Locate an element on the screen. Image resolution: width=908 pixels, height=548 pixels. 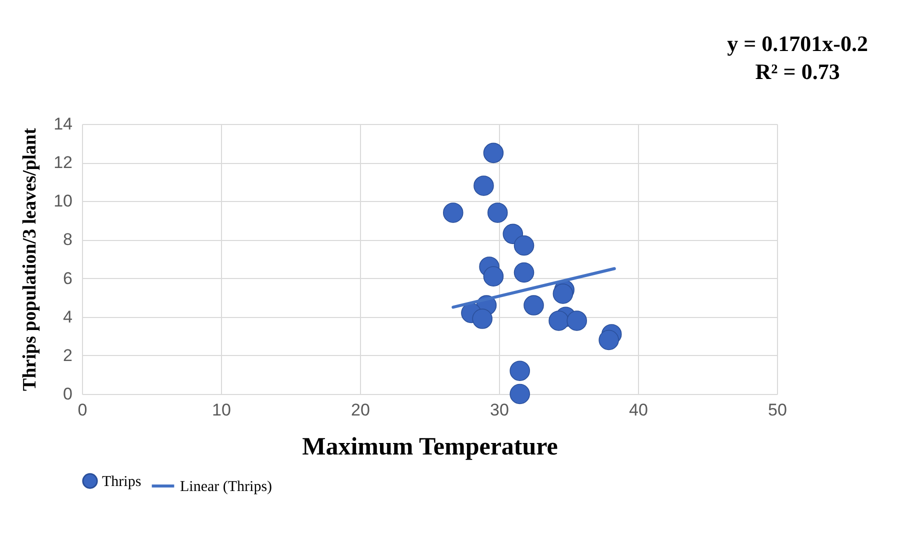
y-tick-label: 14 is located at coordinates (63, 124).